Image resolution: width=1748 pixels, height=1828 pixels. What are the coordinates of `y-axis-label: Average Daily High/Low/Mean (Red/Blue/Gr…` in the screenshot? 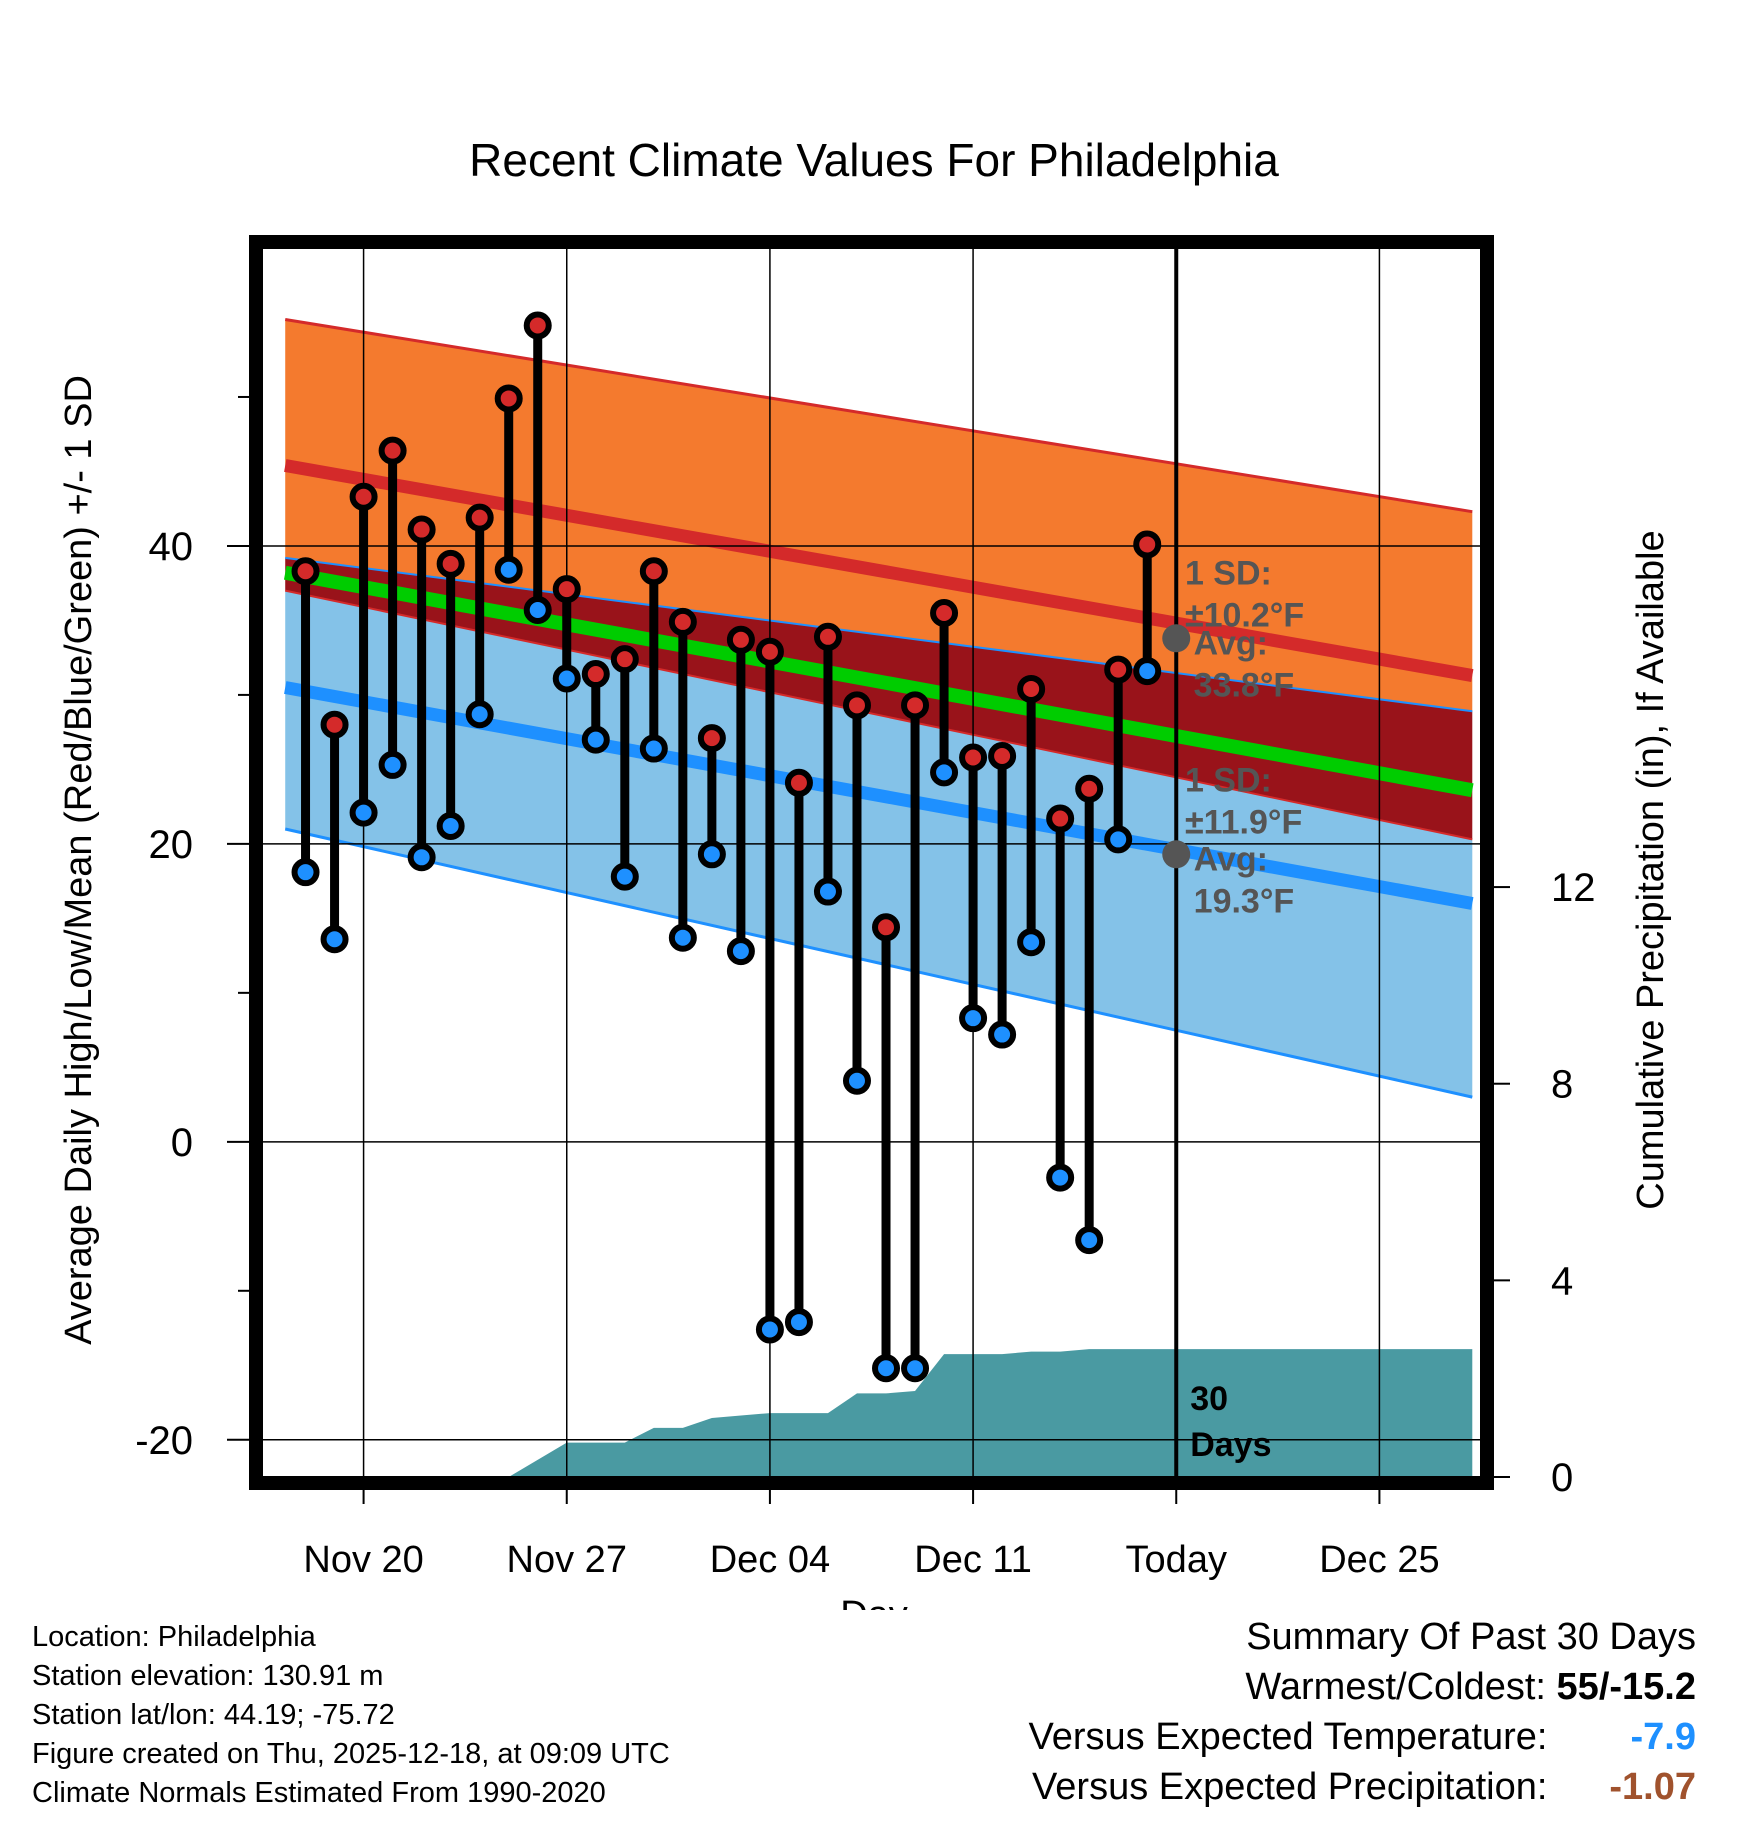 It's located at (79, 860).